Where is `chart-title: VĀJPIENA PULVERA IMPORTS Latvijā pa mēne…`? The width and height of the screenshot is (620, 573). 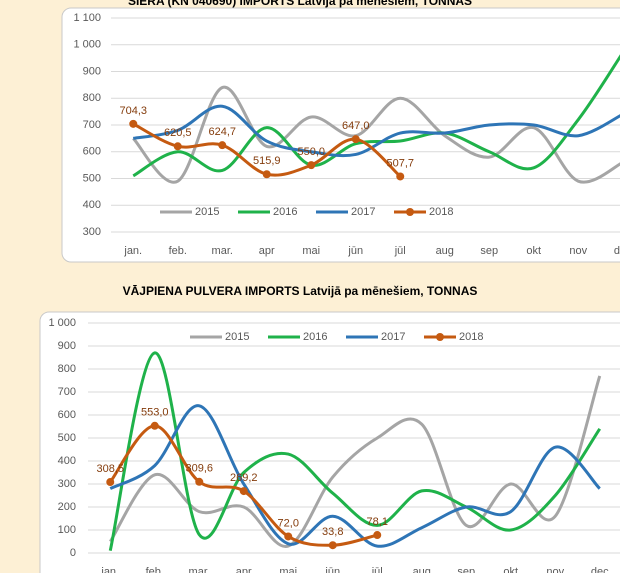
chart-title: VĀJPIENA PULVERA IMPORTS Latvijā pa mēne… is located at coordinates (300, 291).